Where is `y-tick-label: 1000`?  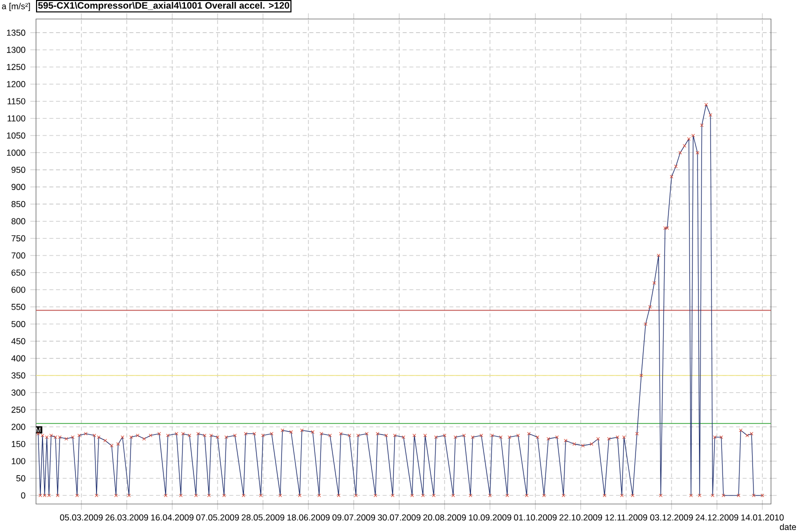 y-tick-label: 1000 is located at coordinates (16, 153).